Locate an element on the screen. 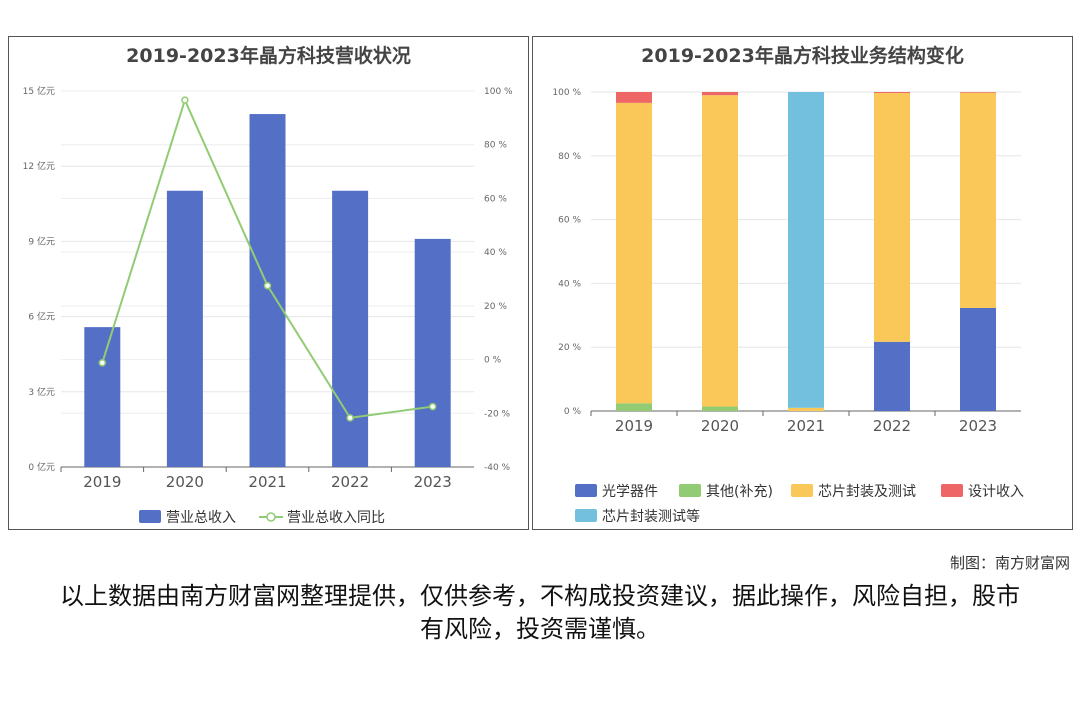 The height and width of the screenshot is (720, 1080). chart-title: 2019-2023年晶方科技营收状况 is located at coordinates (268, 56).